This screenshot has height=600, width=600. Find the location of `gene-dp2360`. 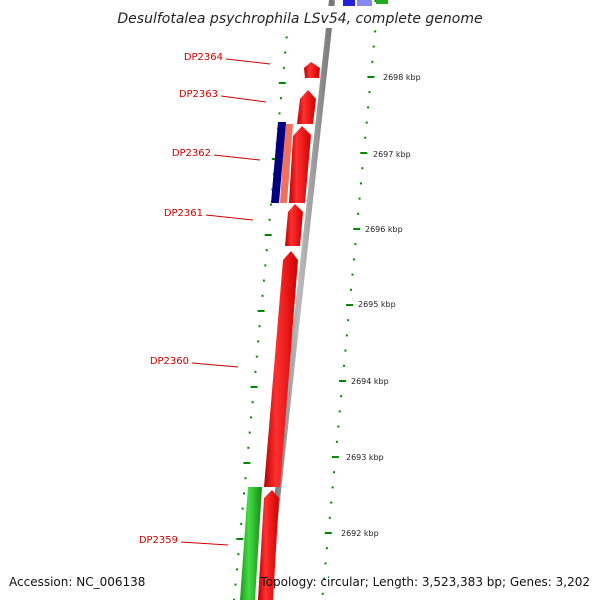

gene-dp2360 is located at coordinates (281, 369).